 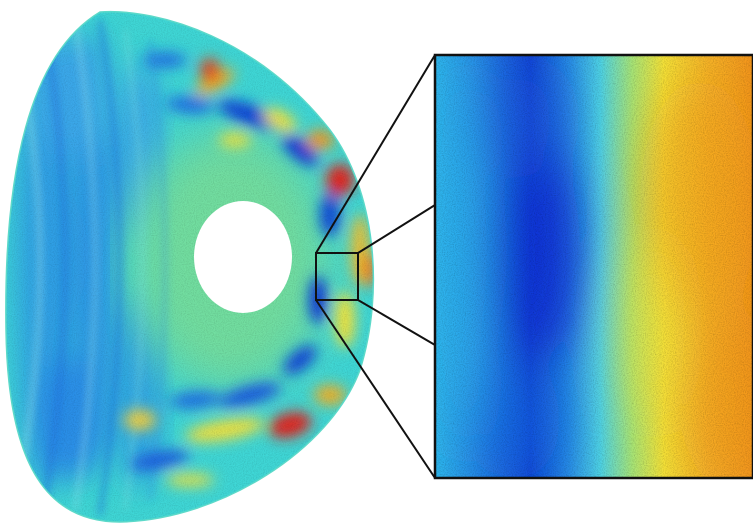 I want to click on zoom-connector-lines, so click(x=375, y=266).